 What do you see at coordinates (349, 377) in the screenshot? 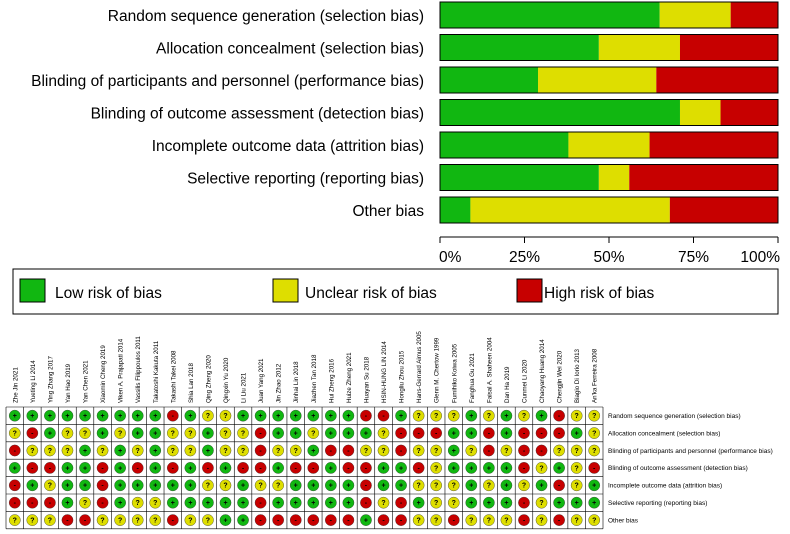
I see `study-label: Huize Zheng 2021` at bounding box center [349, 377].